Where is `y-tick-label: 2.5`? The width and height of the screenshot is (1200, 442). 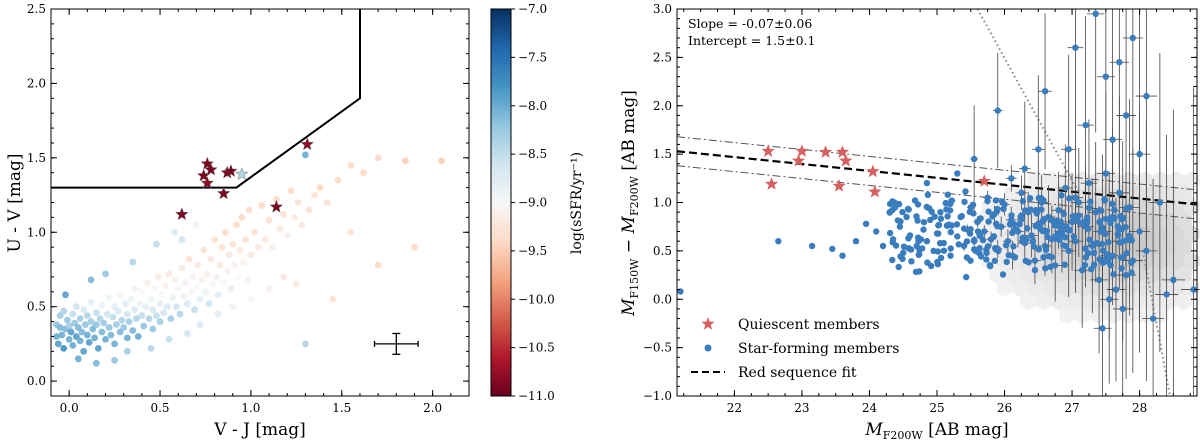 y-tick-label: 2.5 is located at coordinates (36, 9).